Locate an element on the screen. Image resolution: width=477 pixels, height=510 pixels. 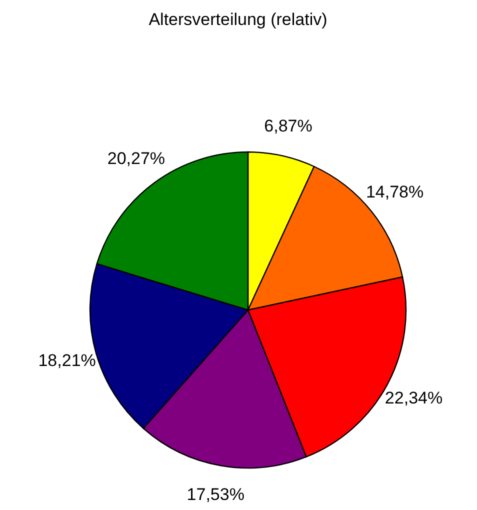
data-label: 18,21% is located at coordinates (67, 360).